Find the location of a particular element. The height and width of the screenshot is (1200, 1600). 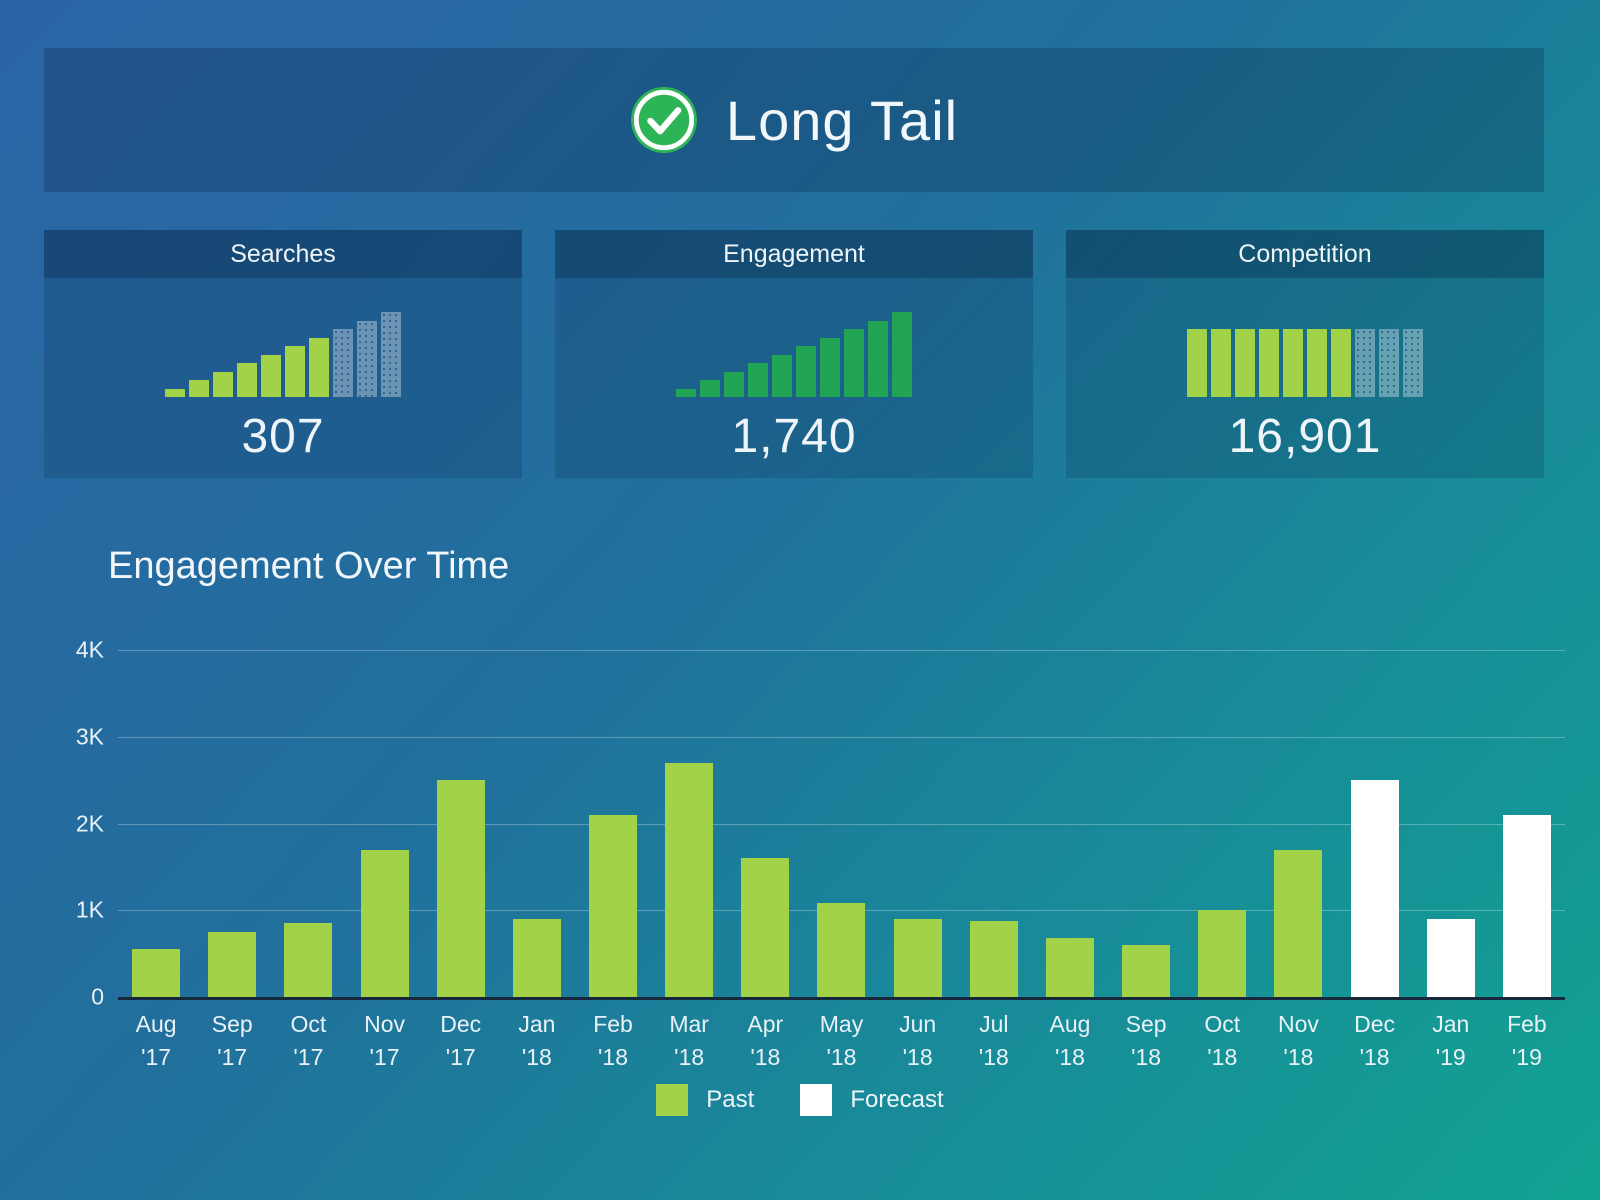

bar-feb--19 is located at coordinates (1526, 905).